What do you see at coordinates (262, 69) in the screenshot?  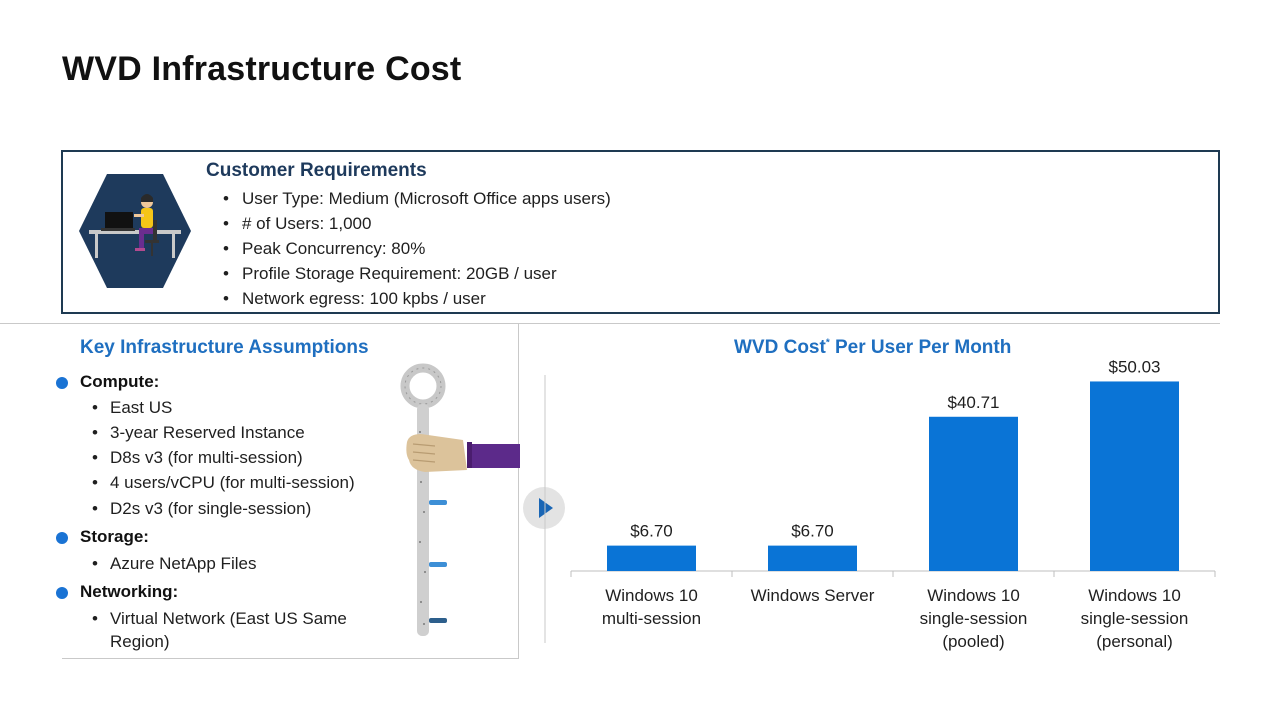 I see `page-title: WVD Infrastructure Cost` at bounding box center [262, 69].